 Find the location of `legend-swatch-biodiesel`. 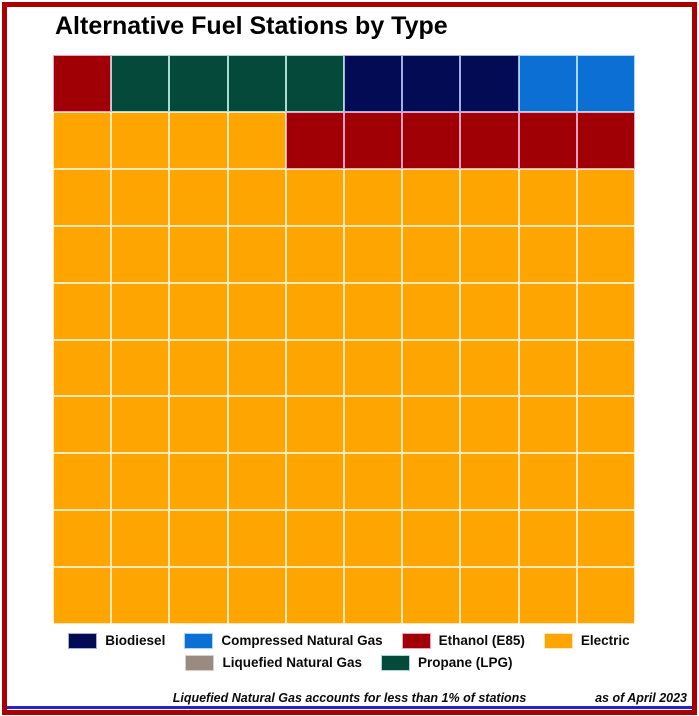

legend-swatch-biodiesel is located at coordinates (83, 640).